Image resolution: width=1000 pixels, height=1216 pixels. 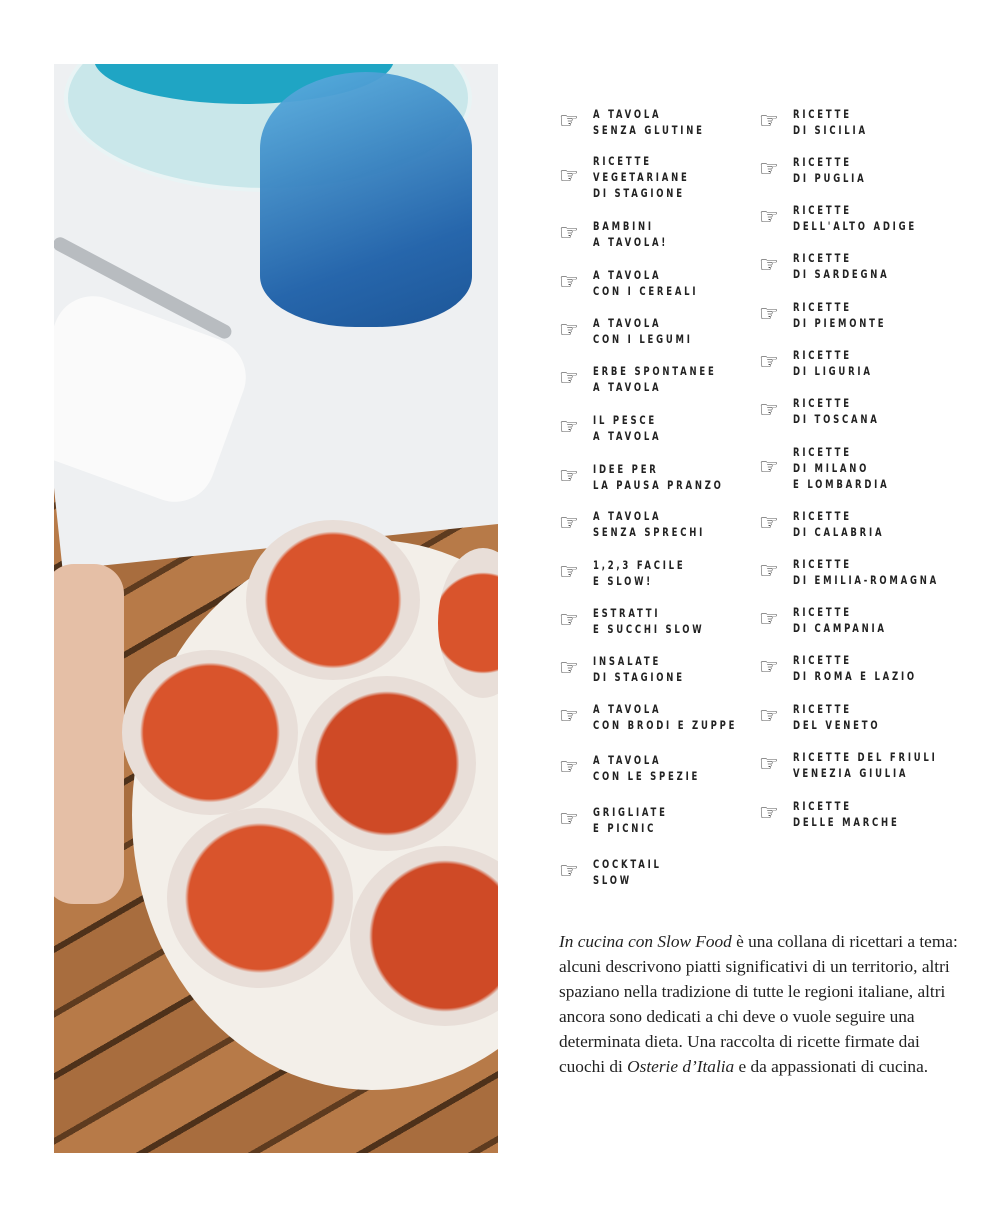 I want to click on series-item: ☞ 1,2,3 FACILE E SLOW!, so click(x=632, y=573).